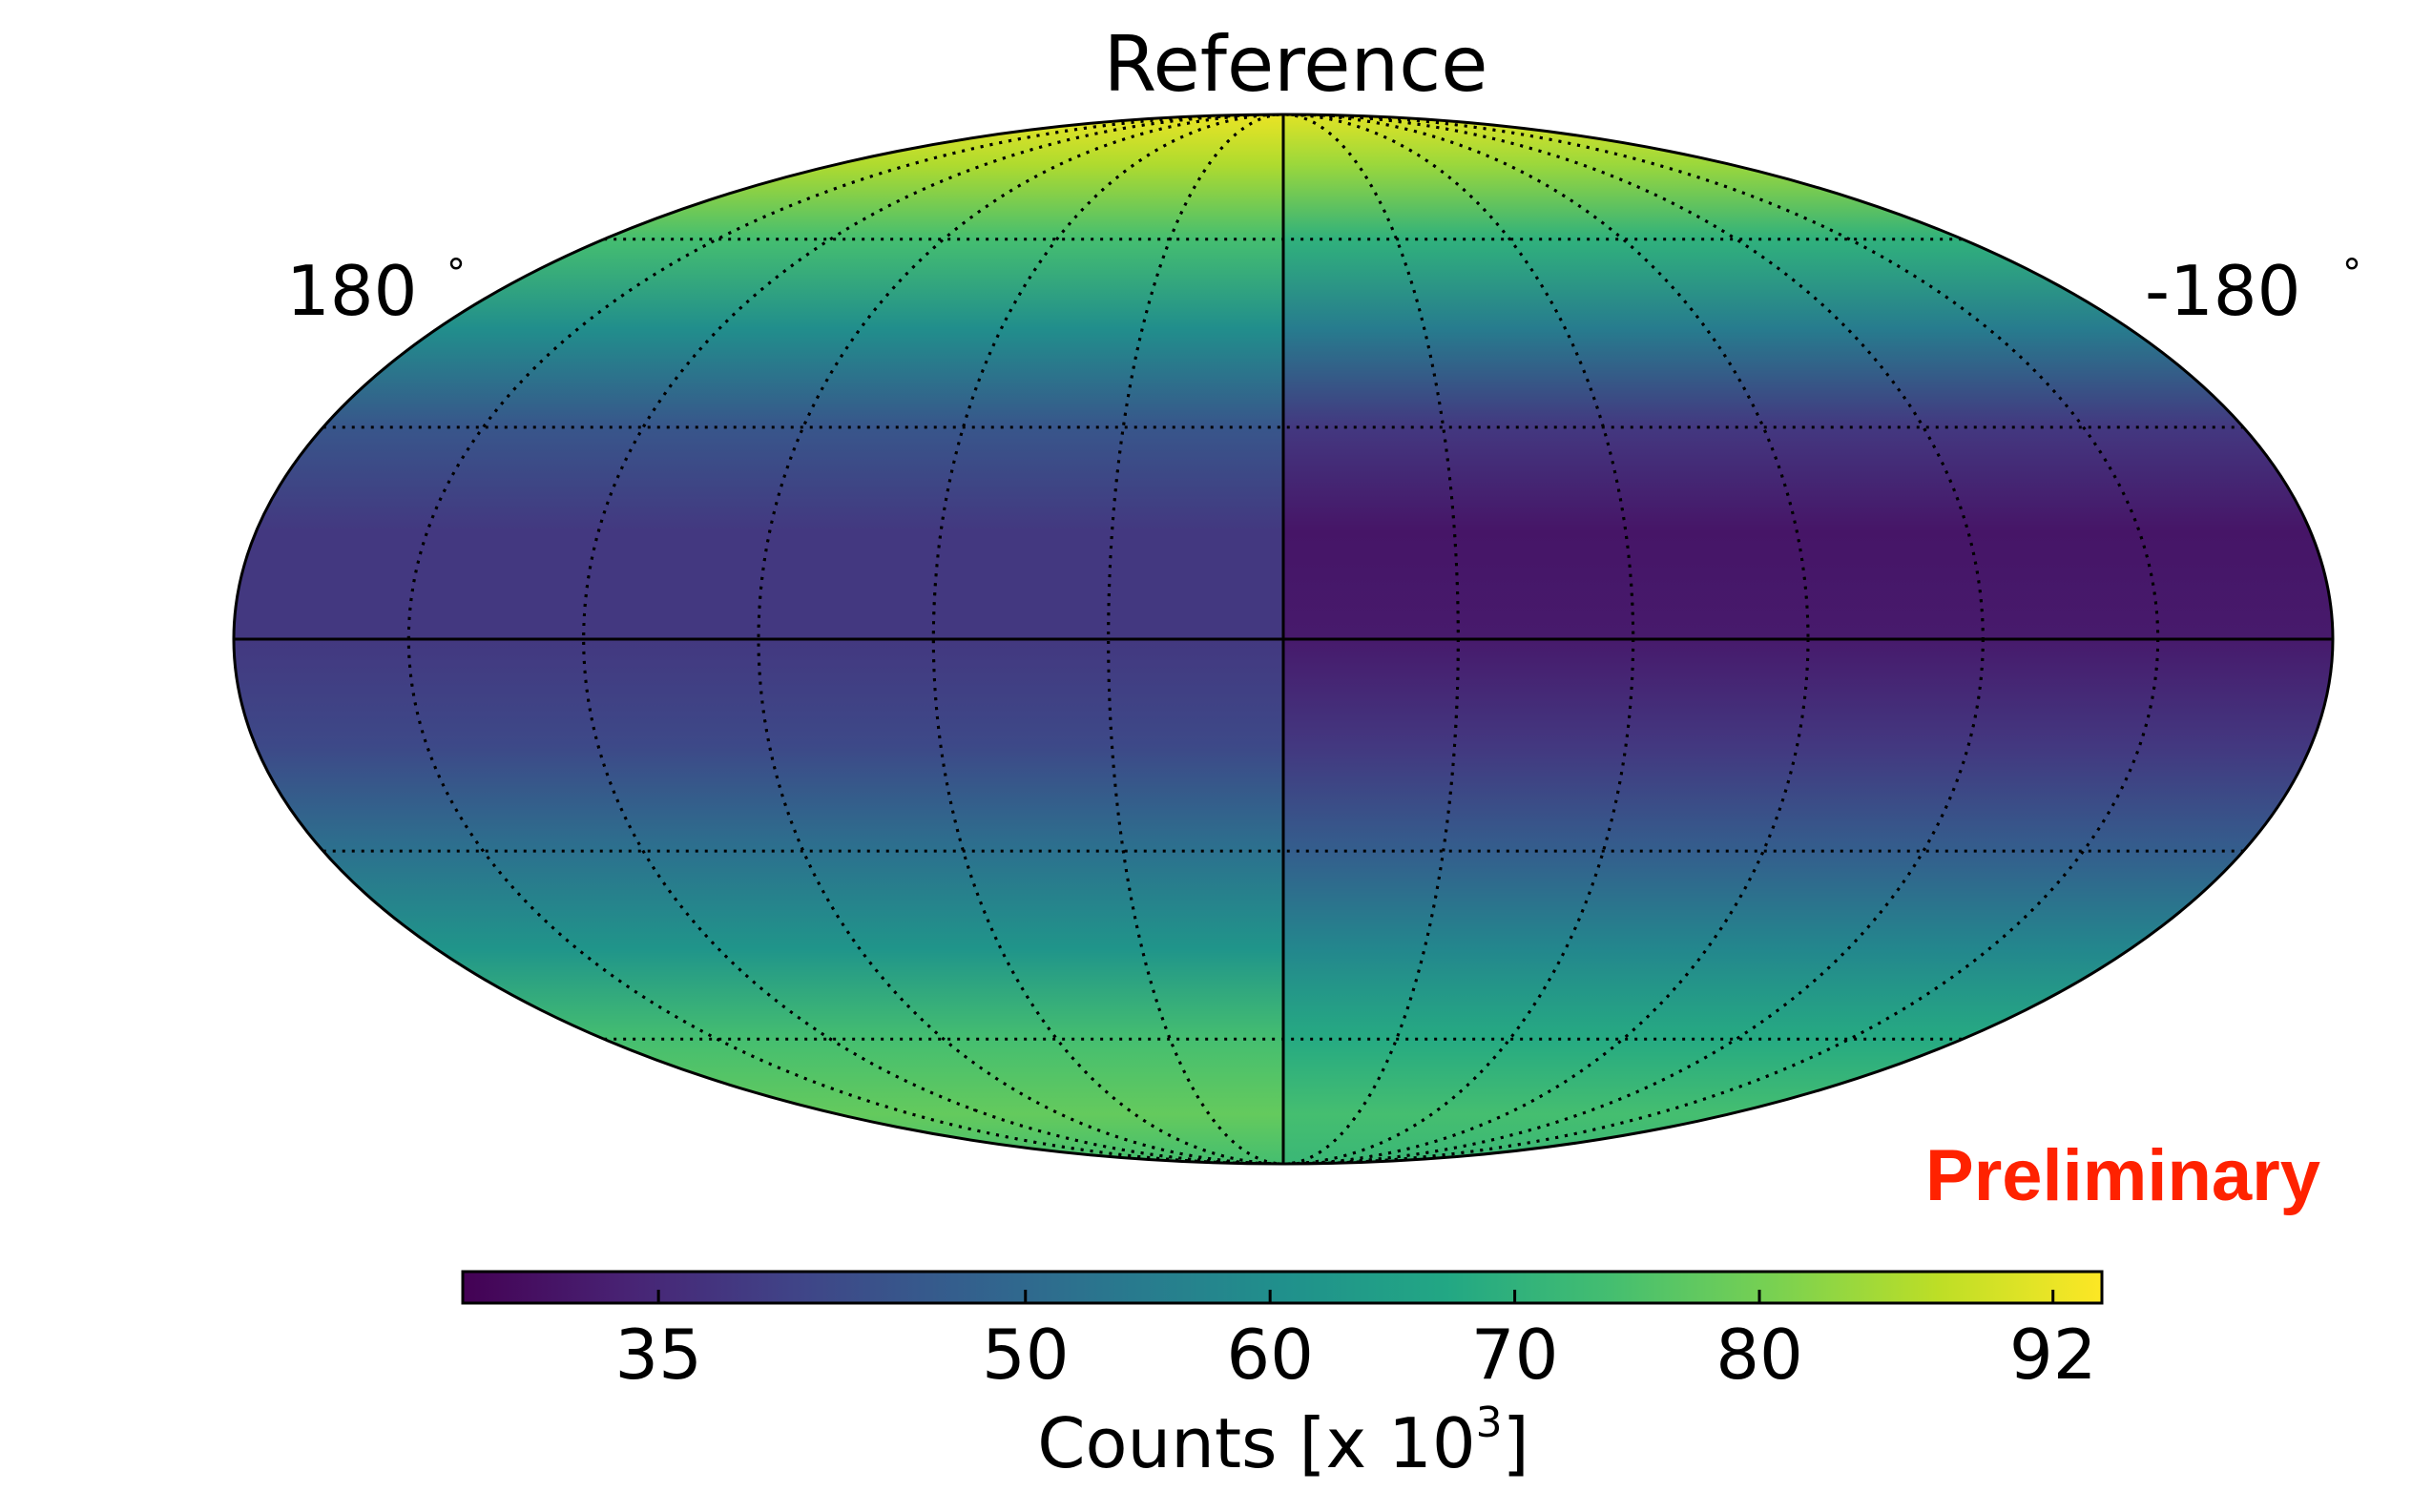  Describe the element at coordinates (1026, 1355) in the screenshot. I see `colorbar-tick-label: 50` at that location.